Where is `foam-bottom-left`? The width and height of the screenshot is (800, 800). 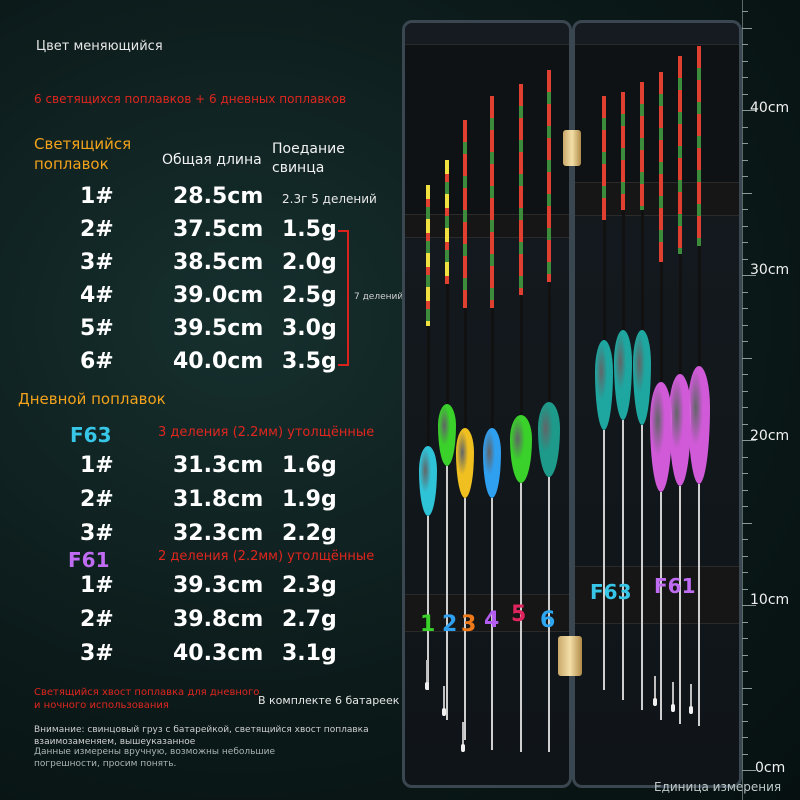 foam-bottom-left is located at coordinates (487, 613).